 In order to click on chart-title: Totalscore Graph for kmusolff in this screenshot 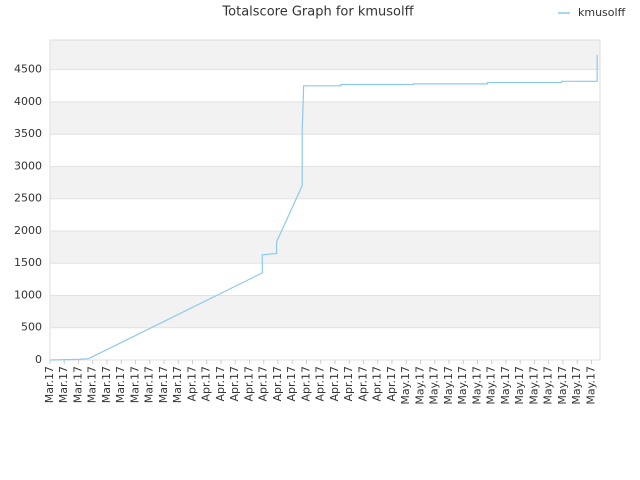, I will do `click(317, 12)`.